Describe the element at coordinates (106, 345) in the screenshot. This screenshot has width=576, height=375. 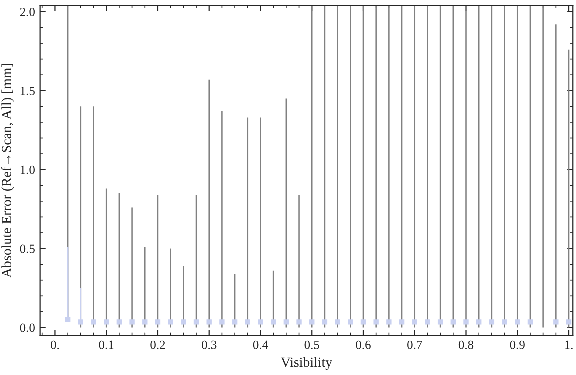
I see `x-tick-label: 0.1` at that location.